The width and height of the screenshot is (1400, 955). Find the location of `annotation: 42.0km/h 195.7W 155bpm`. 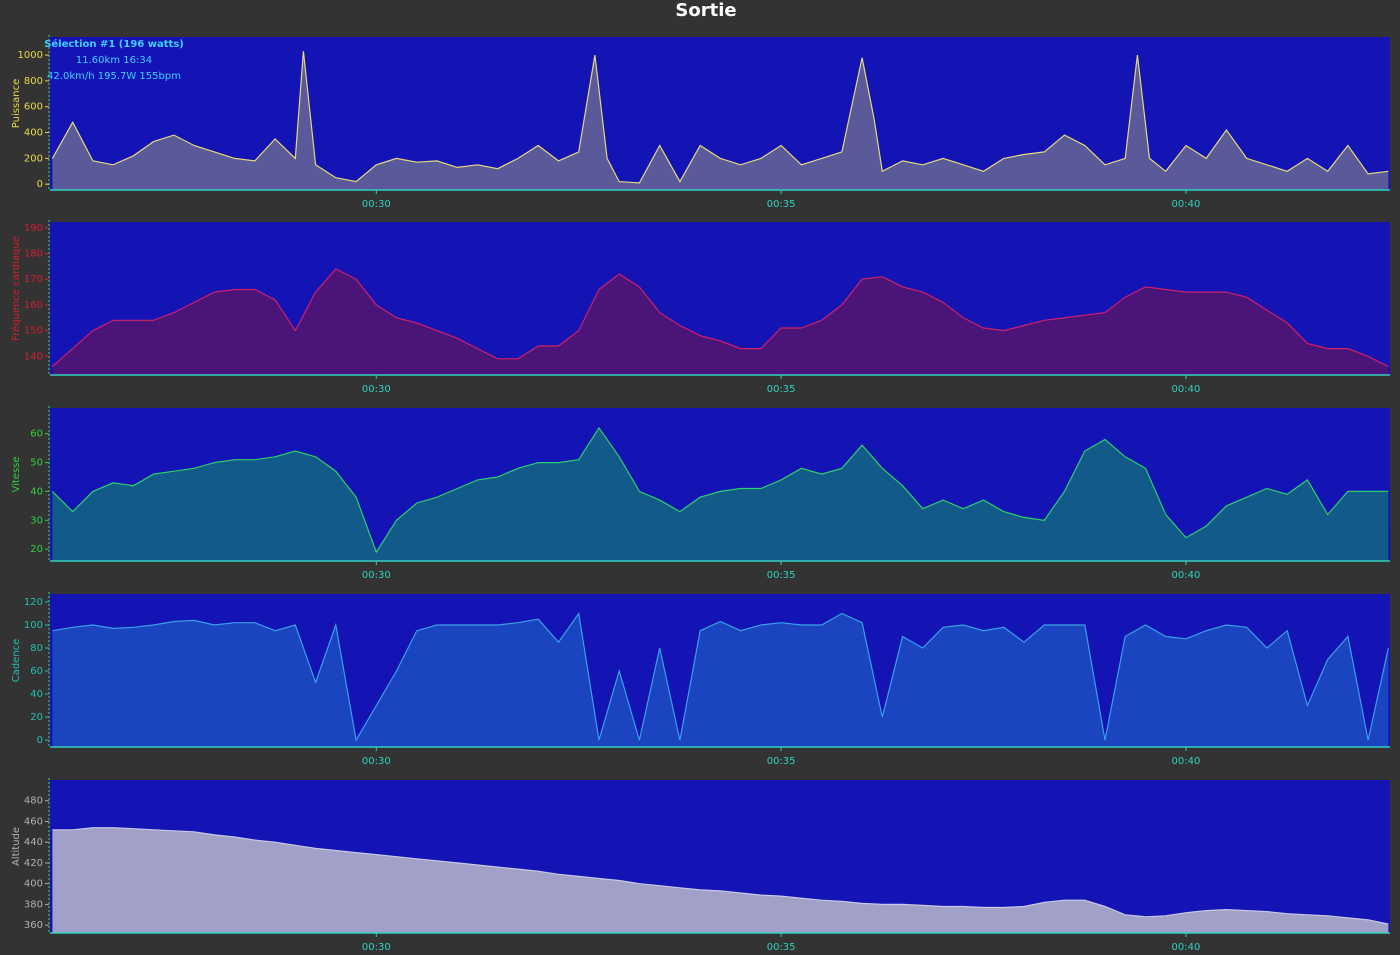

annotation: 42.0km/h 195.7W 155bpm is located at coordinates (114, 76).